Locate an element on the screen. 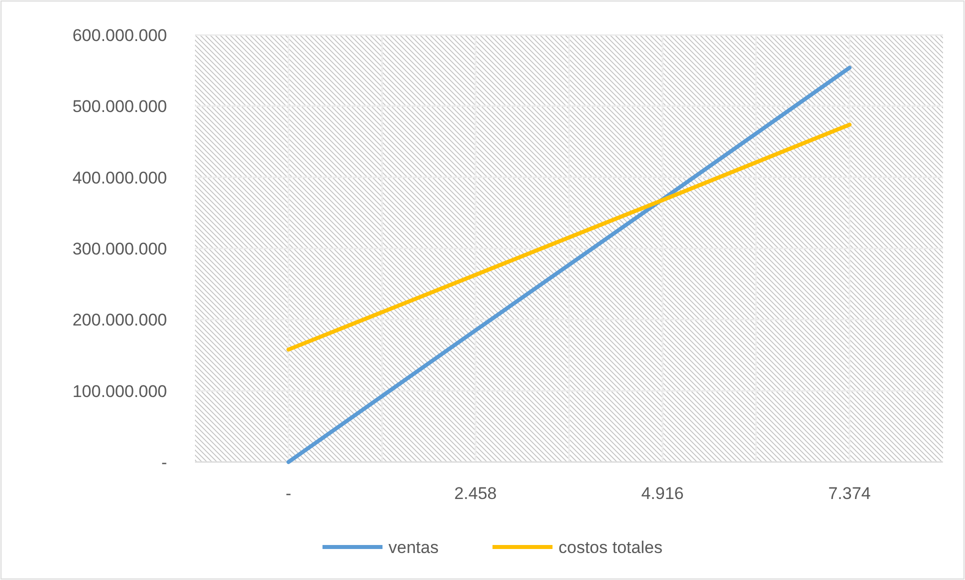 Image resolution: width=965 pixels, height=580 pixels. y-tick-label: 500.000.000 is located at coordinates (119, 106).